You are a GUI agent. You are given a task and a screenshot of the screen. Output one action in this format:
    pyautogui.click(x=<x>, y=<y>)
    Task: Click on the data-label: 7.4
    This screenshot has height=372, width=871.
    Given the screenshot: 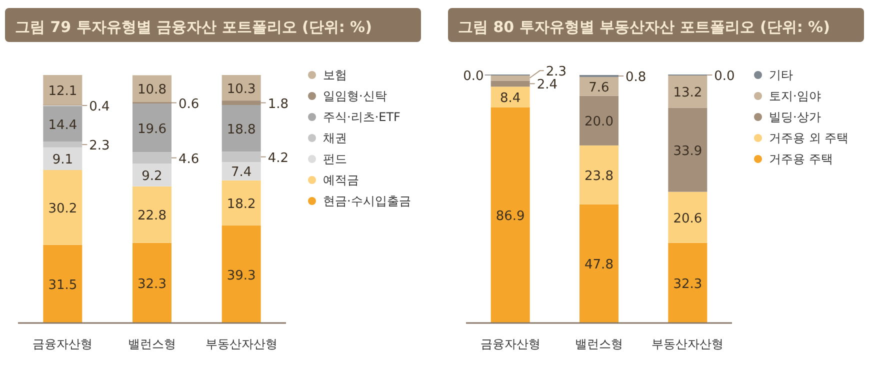 What is the action you would take?
    pyautogui.click(x=241, y=172)
    